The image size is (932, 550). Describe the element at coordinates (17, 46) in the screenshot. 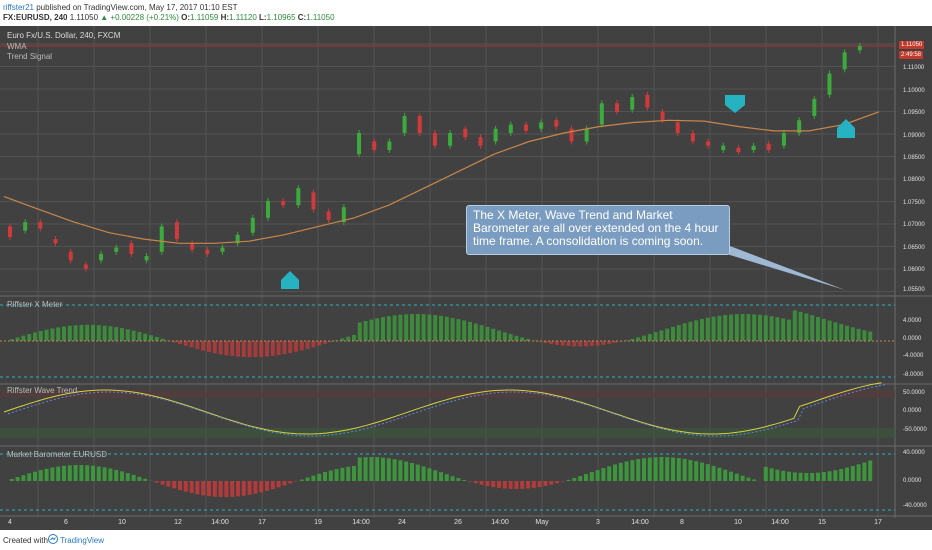

I see `wma-indicator-label: WMA` at that location.